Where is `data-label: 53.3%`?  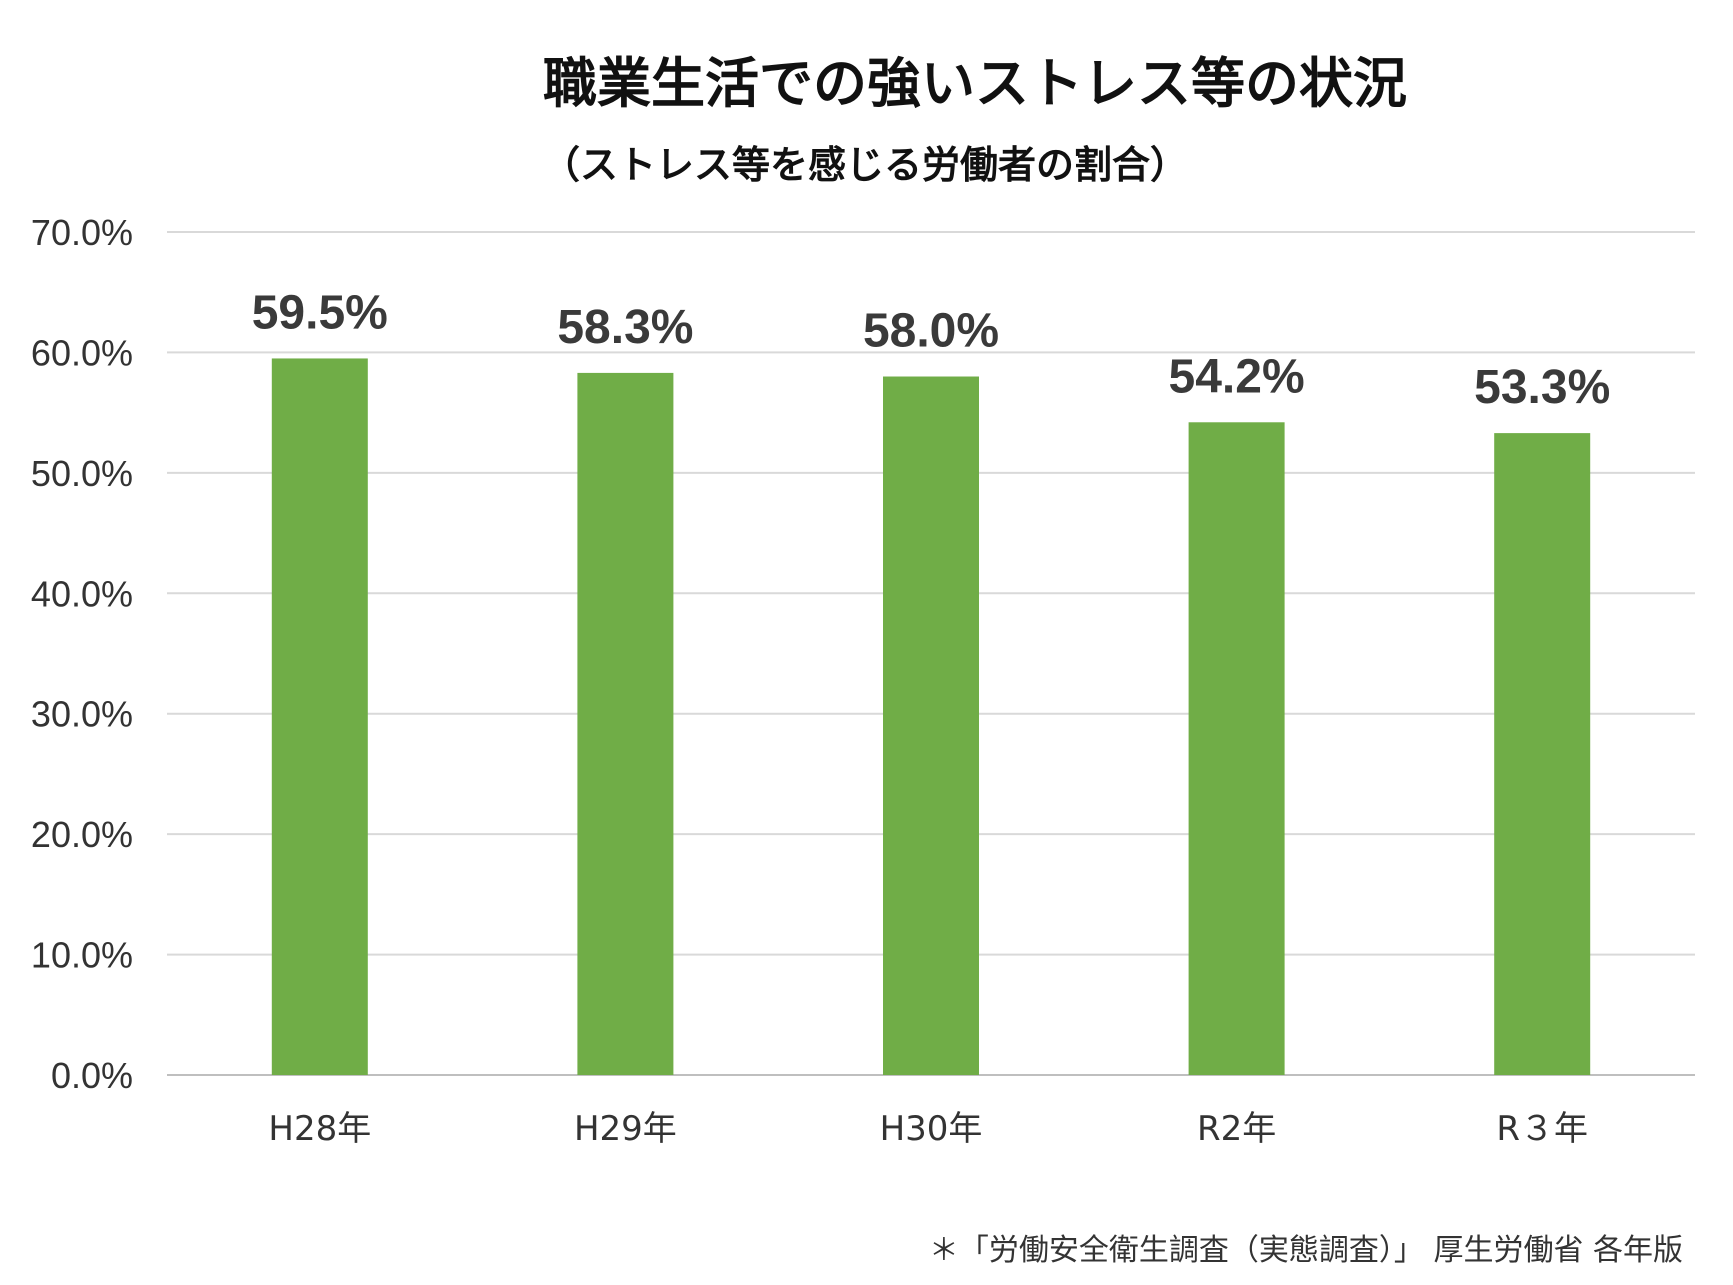
data-label: 53.3% is located at coordinates (1542, 387).